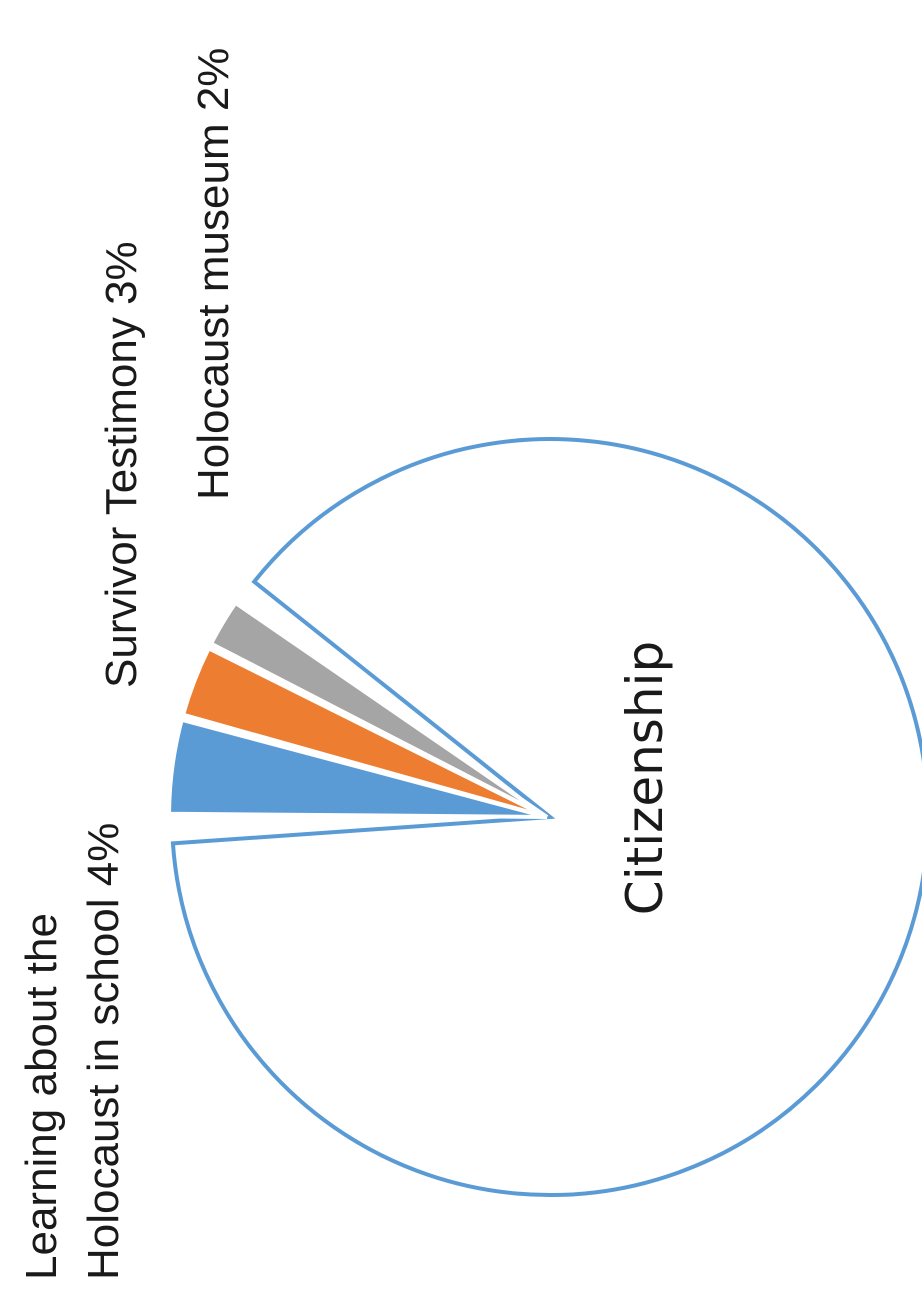 The height and width of the screenshot is (1293, 922). What do you see at coordinates (213, 274) in the screenshot?
I see `slice-label-holocaust-museum: Holocaust museum 2%` at bounding box center [213, 274].